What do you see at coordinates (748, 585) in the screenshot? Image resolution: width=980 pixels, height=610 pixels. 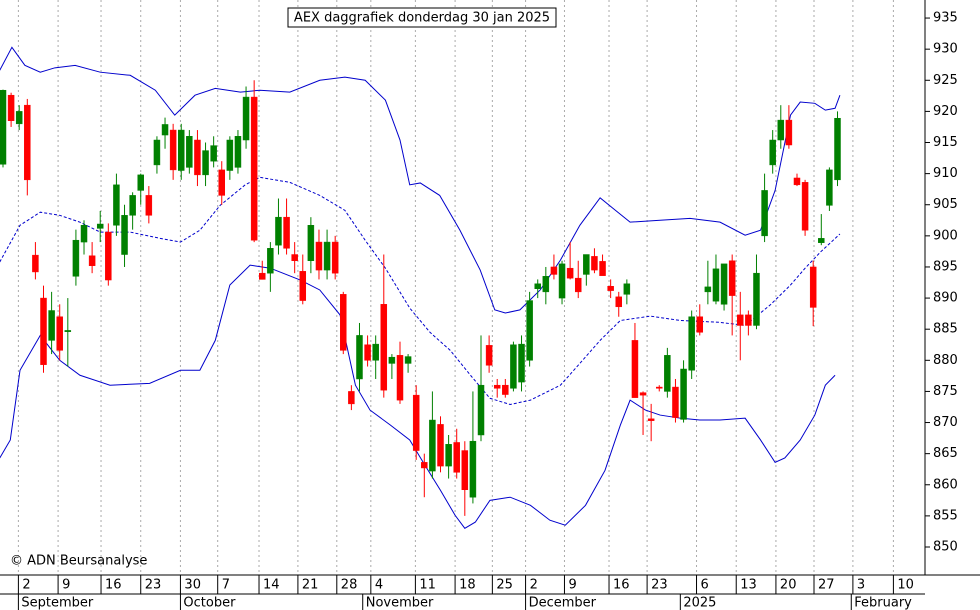 I see `x-tick-label: 13` at bounding box center [748, 585].